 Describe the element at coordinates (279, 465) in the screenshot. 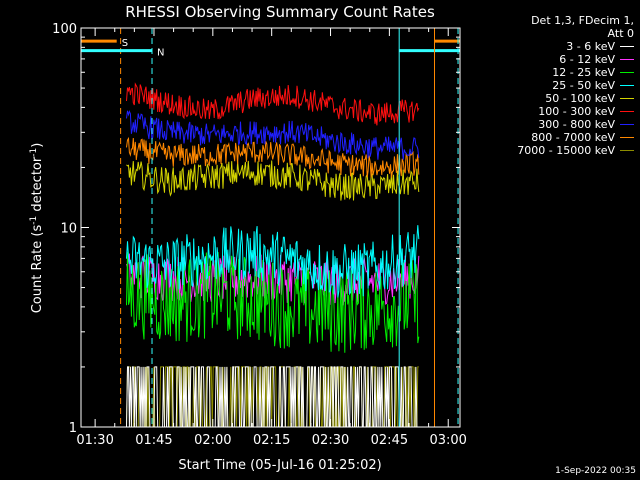

I see `x-axis-label: Start Time (05-Jul-16 01:25:02)` at that location.